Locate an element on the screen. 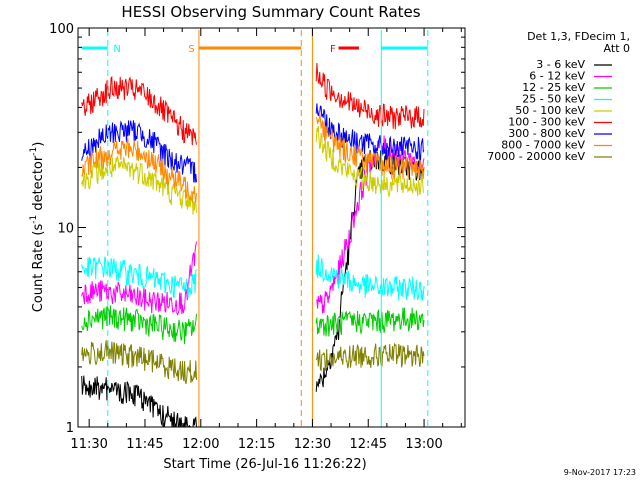 This screenshot has width=640, height=480. x-tick-label-5: 12:45 is located at coordinates (368, 444).